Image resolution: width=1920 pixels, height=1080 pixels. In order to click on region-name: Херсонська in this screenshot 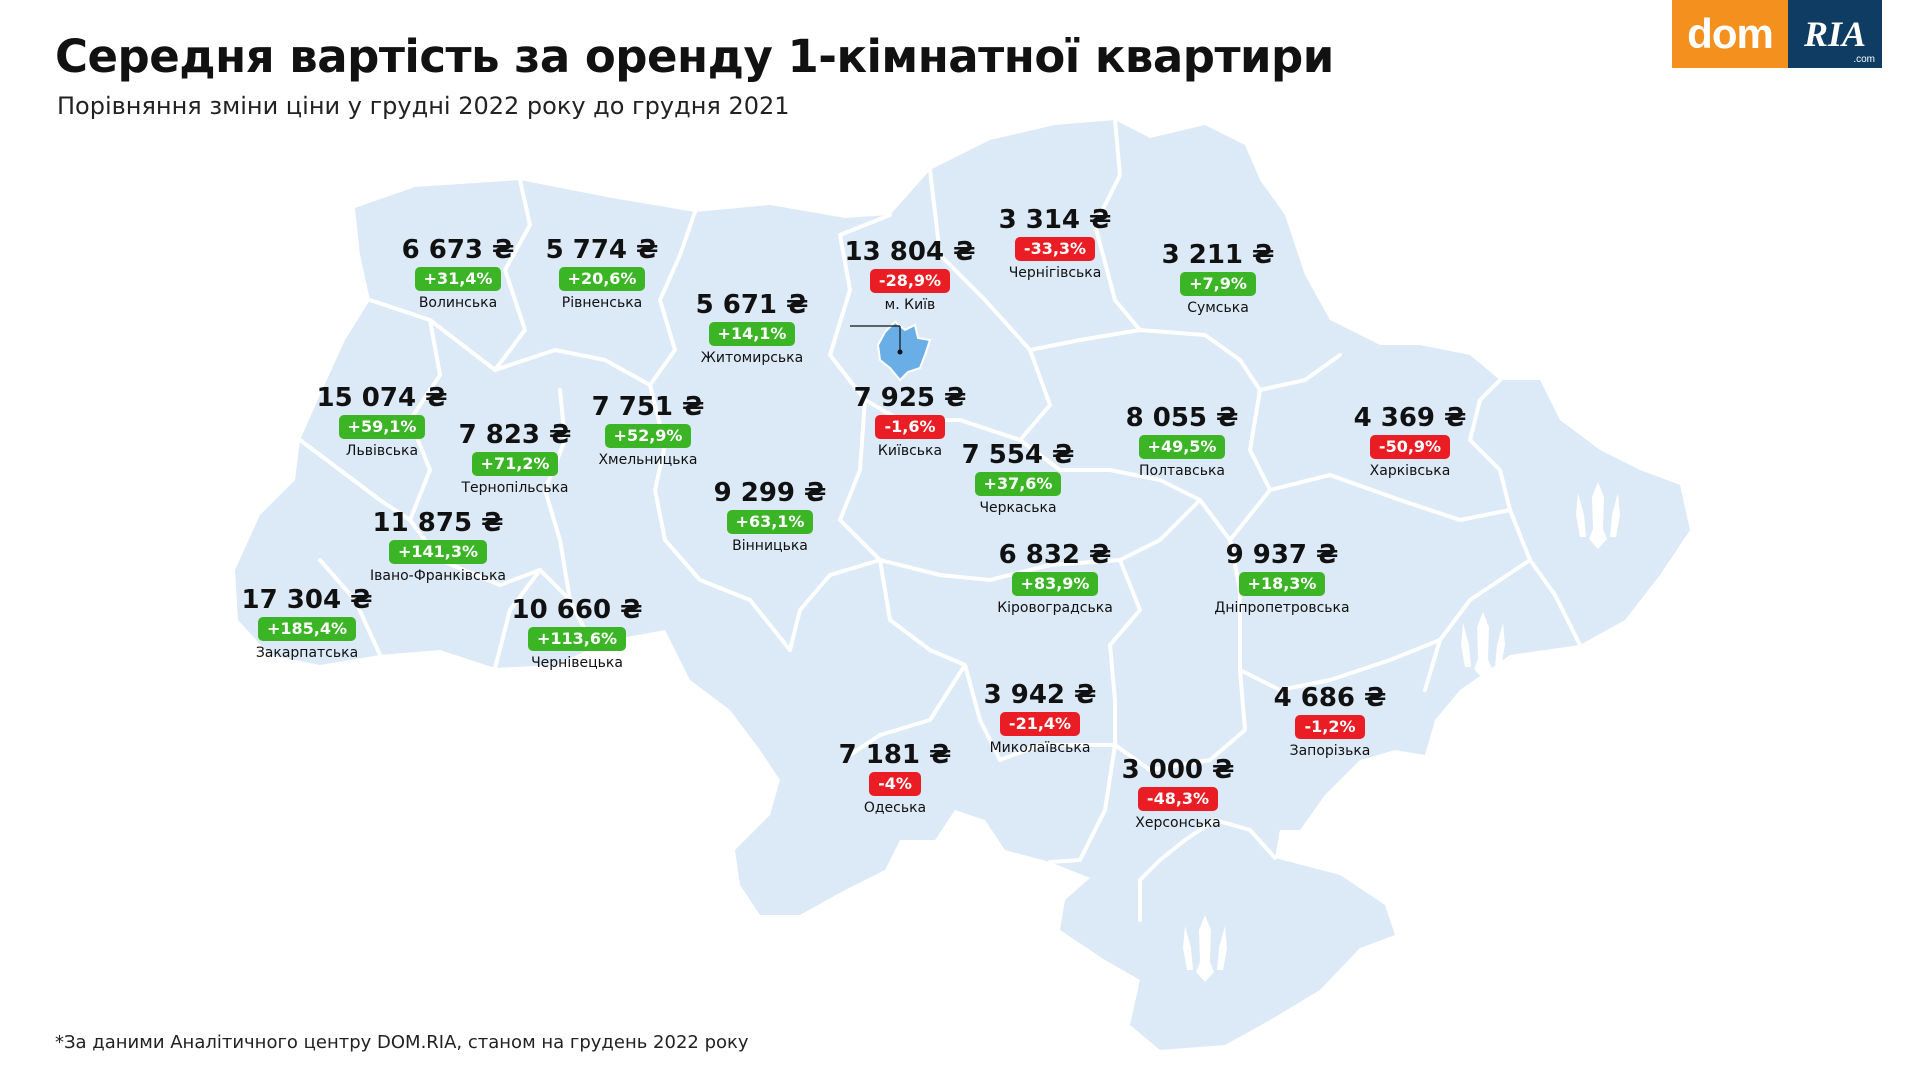, I will do `click(1178, 823)`.